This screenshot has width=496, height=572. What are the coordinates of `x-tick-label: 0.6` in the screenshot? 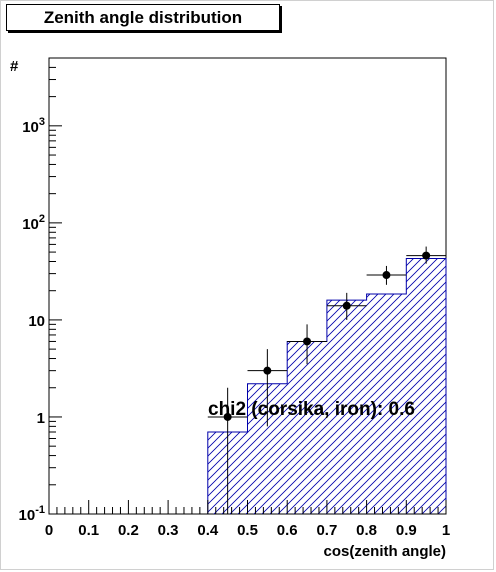 It's located at (287, 530).